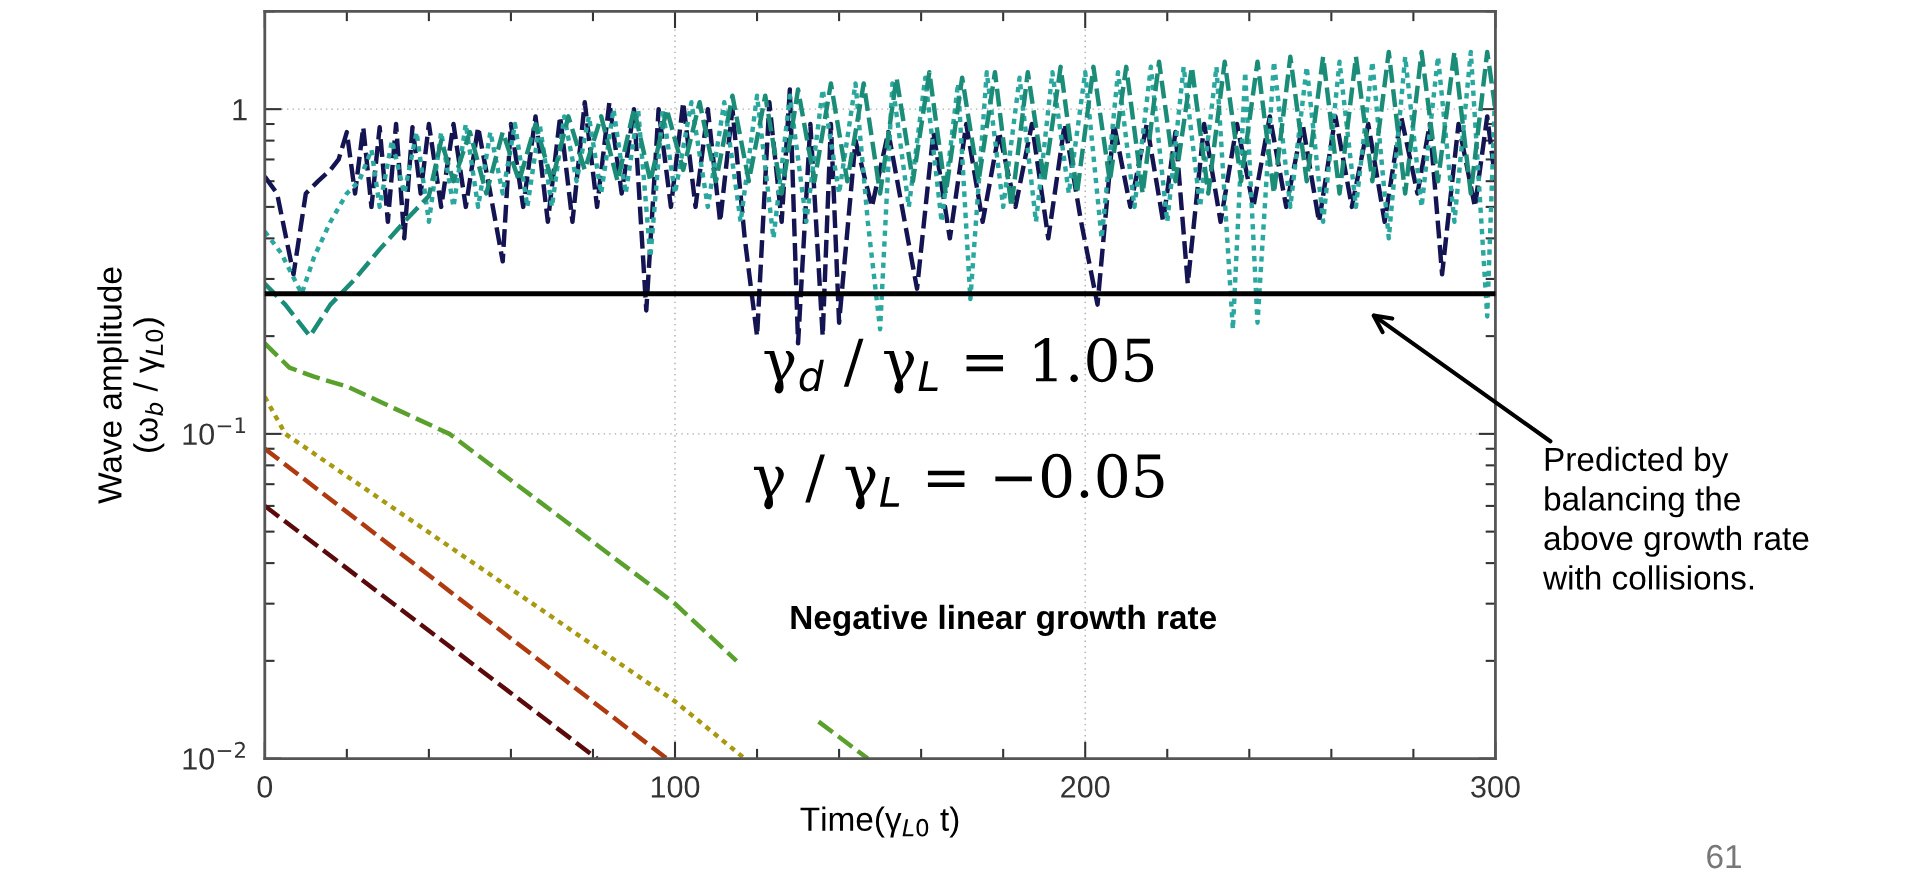 This screenshot has width=1905, height=877. I want to click on x-tick-label: 200, so click(1085, 787).